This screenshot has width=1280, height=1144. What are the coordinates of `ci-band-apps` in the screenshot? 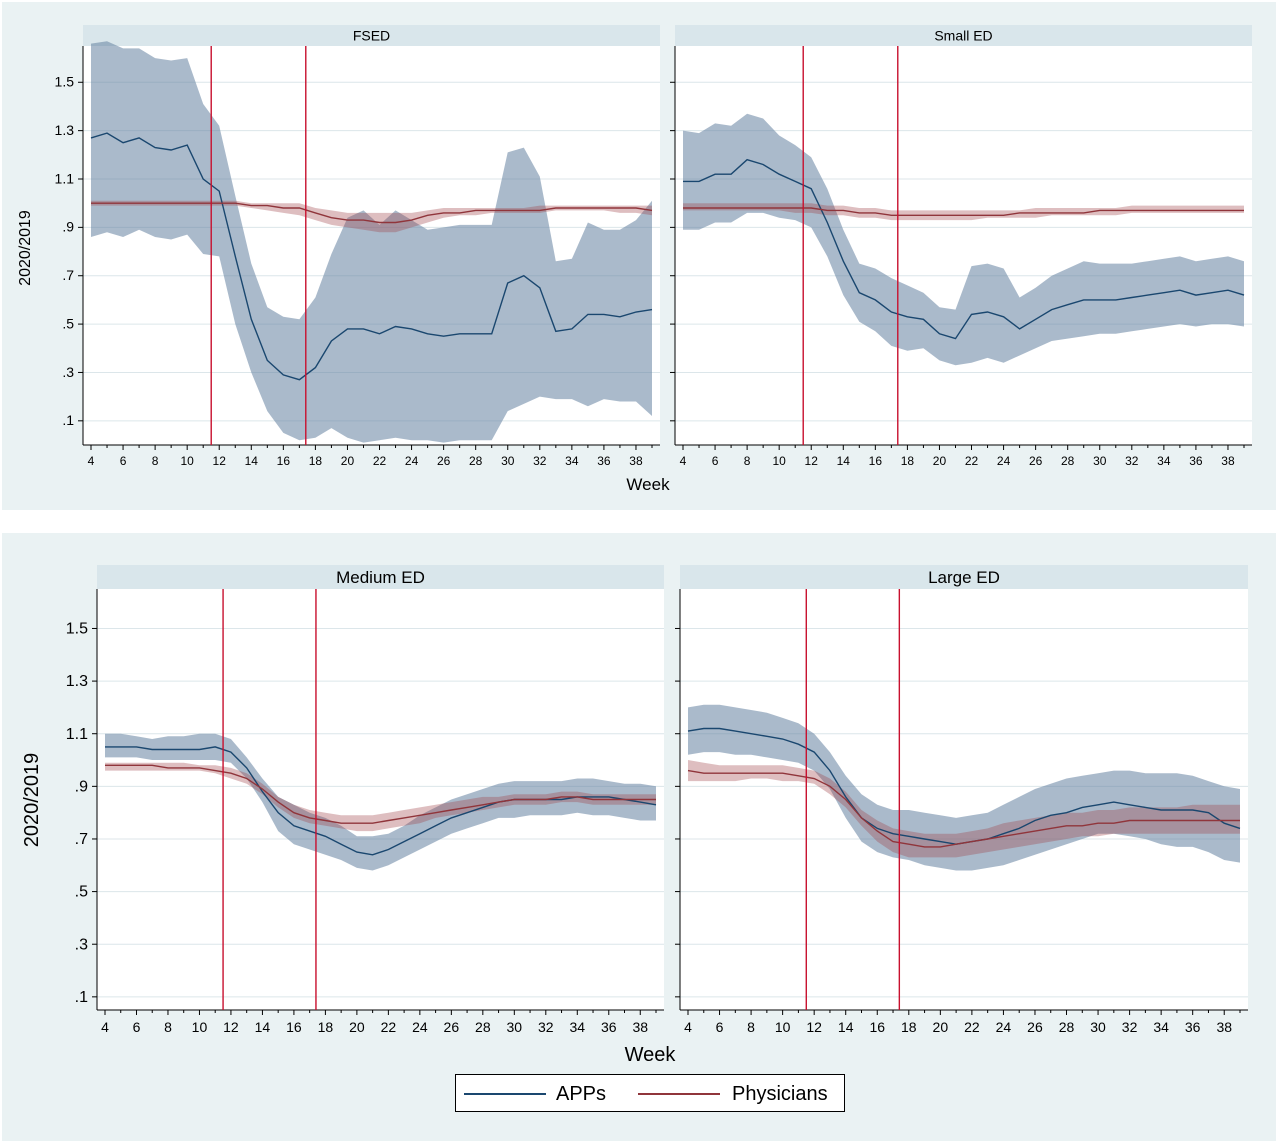 It's located at (963, 239).